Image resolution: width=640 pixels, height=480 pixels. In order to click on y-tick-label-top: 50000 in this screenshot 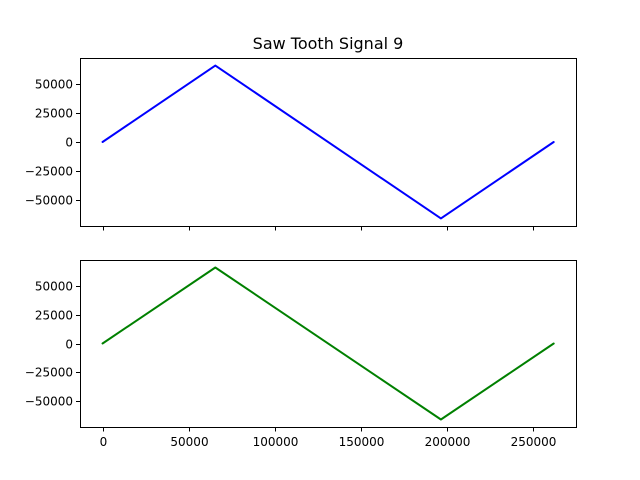, I will do `click(54, 85)`.